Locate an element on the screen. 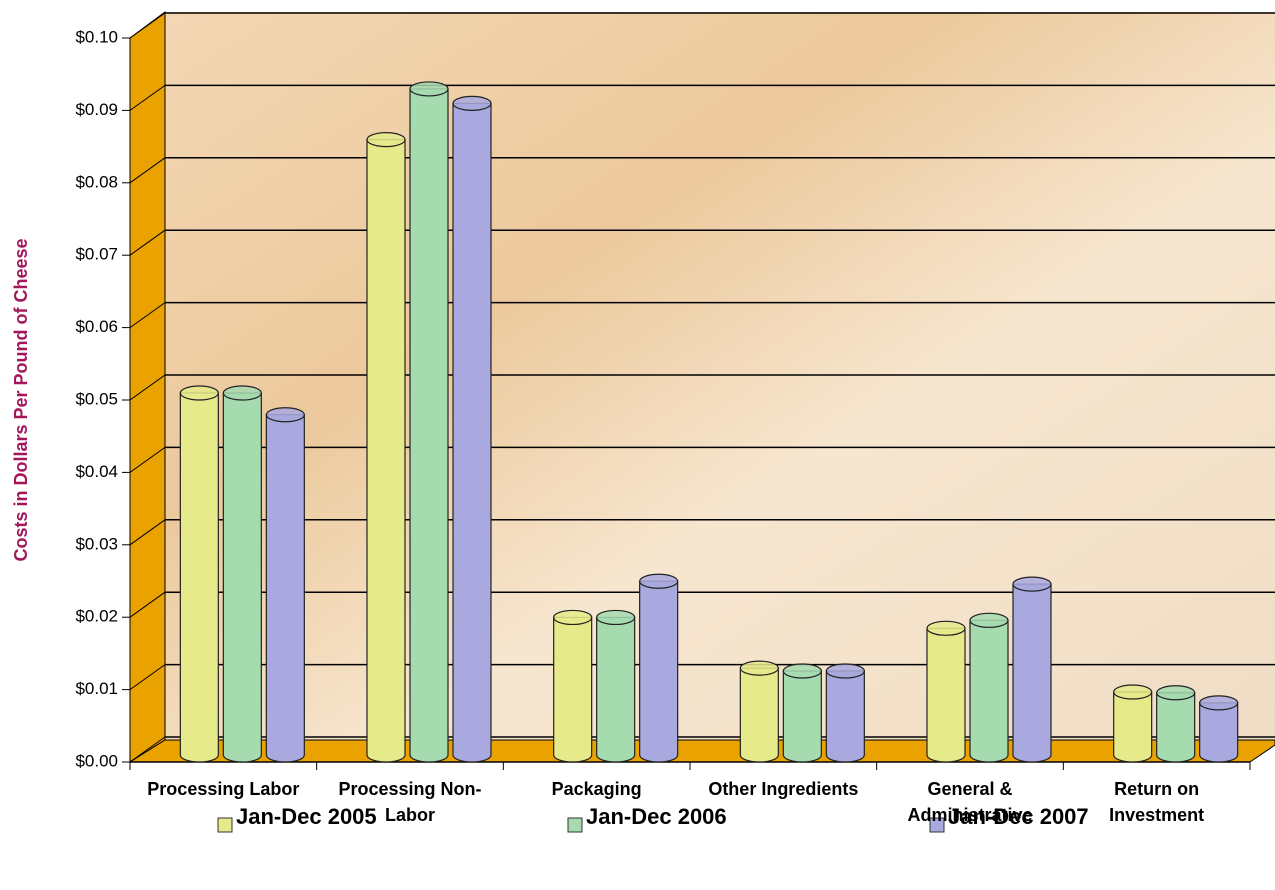 Image resolution: width=1275 pixels, height=890 pixels. x-tick-label: General & Administrative is located at coordinates (970, 802).